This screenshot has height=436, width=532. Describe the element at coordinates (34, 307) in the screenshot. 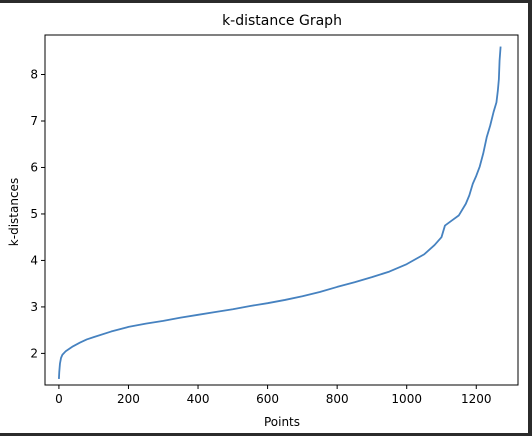

I see `y-tick-label: 3` at that location.